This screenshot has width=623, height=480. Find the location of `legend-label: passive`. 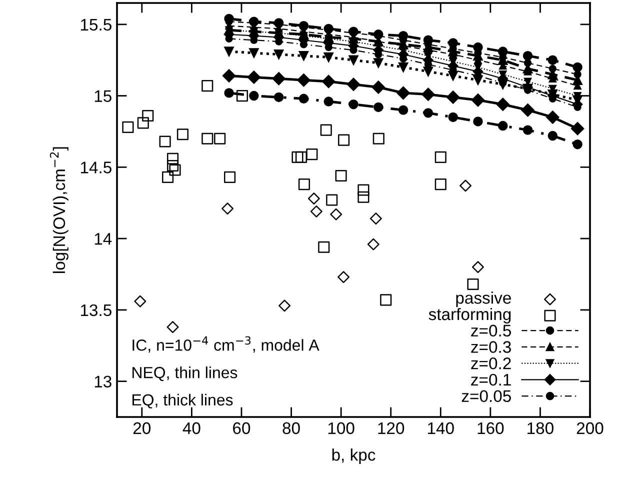

legend-label: passive is located at coordinates (483, 300).